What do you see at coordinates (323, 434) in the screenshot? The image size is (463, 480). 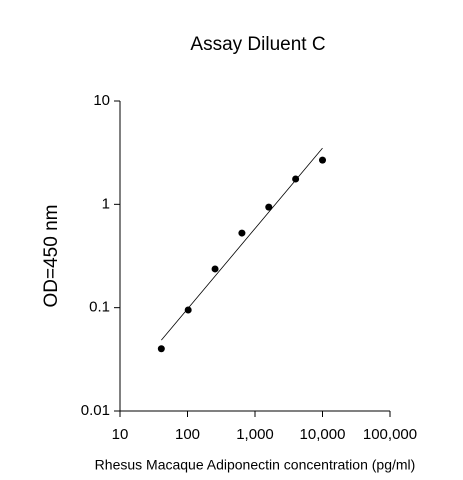 I see `x-tick-label: 10,000` at bounding box center [323, 434].